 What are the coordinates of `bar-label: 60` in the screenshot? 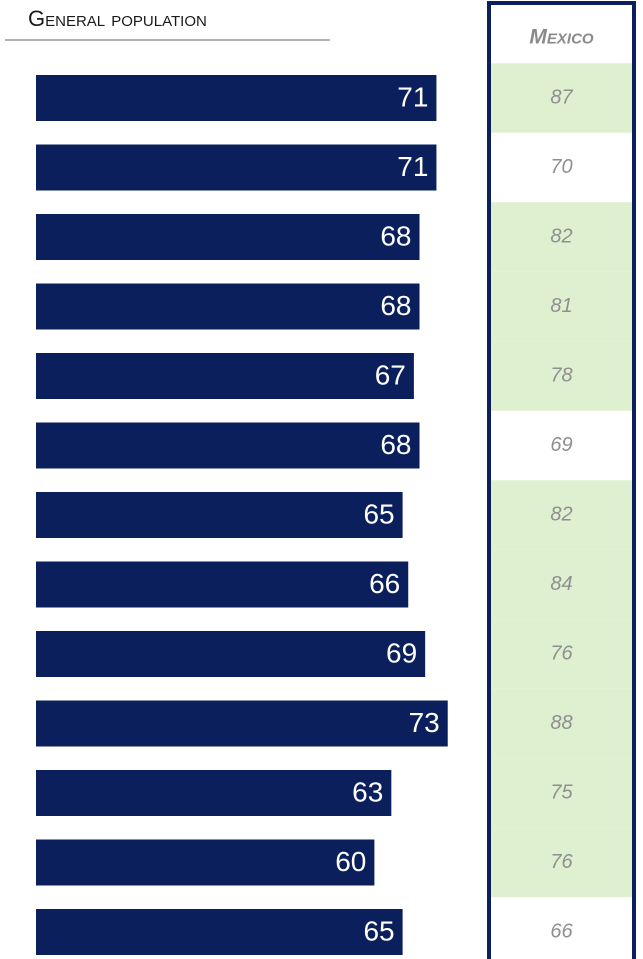 It's located at (350, 861).